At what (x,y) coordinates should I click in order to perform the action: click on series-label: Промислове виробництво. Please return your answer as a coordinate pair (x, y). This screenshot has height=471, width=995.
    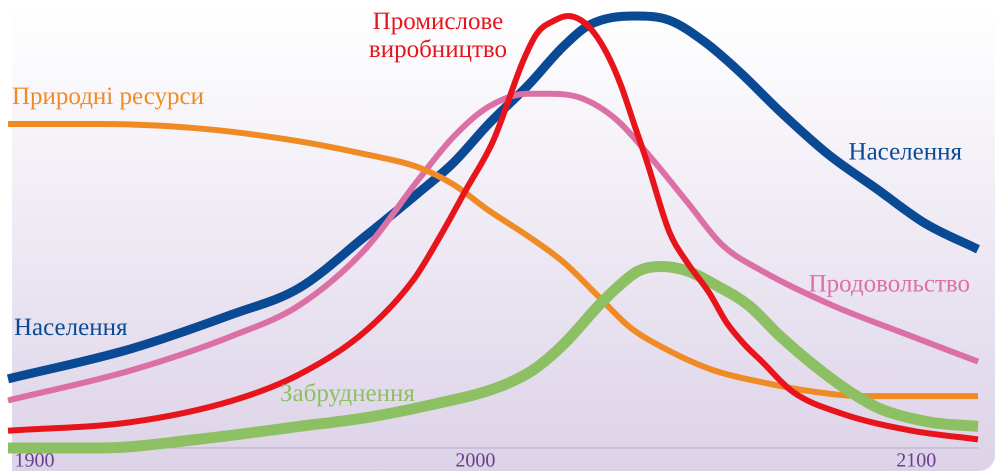
    Looking at the image, I should click on (438, 36).